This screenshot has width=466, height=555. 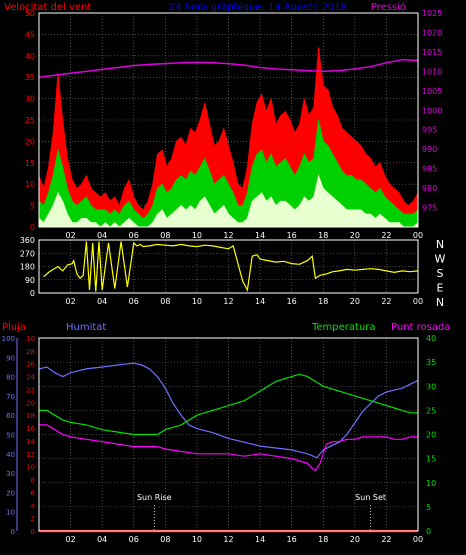 I want to click on wind-left-axis-label: Velocitat del vent, so click(x=47, y=7).